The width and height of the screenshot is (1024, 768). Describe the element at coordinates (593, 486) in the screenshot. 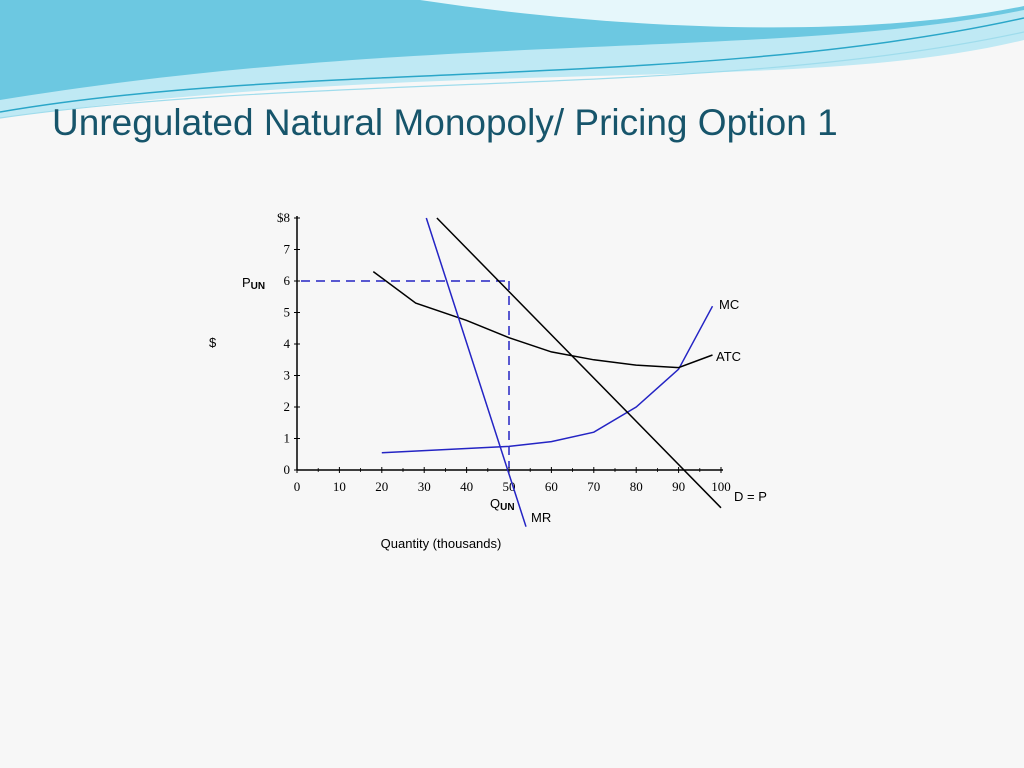

I see `x-tick-label: 70` at that location.